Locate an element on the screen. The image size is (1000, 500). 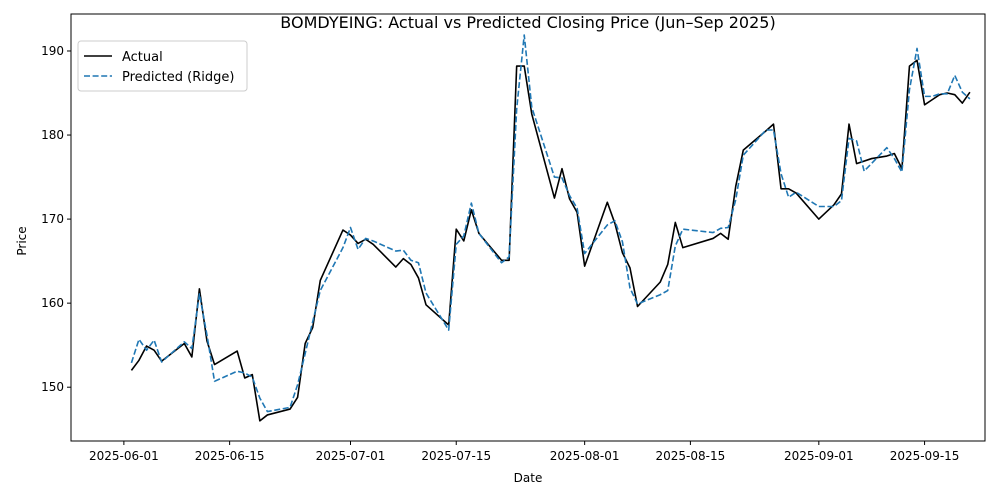
x-tick-label: 2025-06-01 is located at coordinates (124, 456).